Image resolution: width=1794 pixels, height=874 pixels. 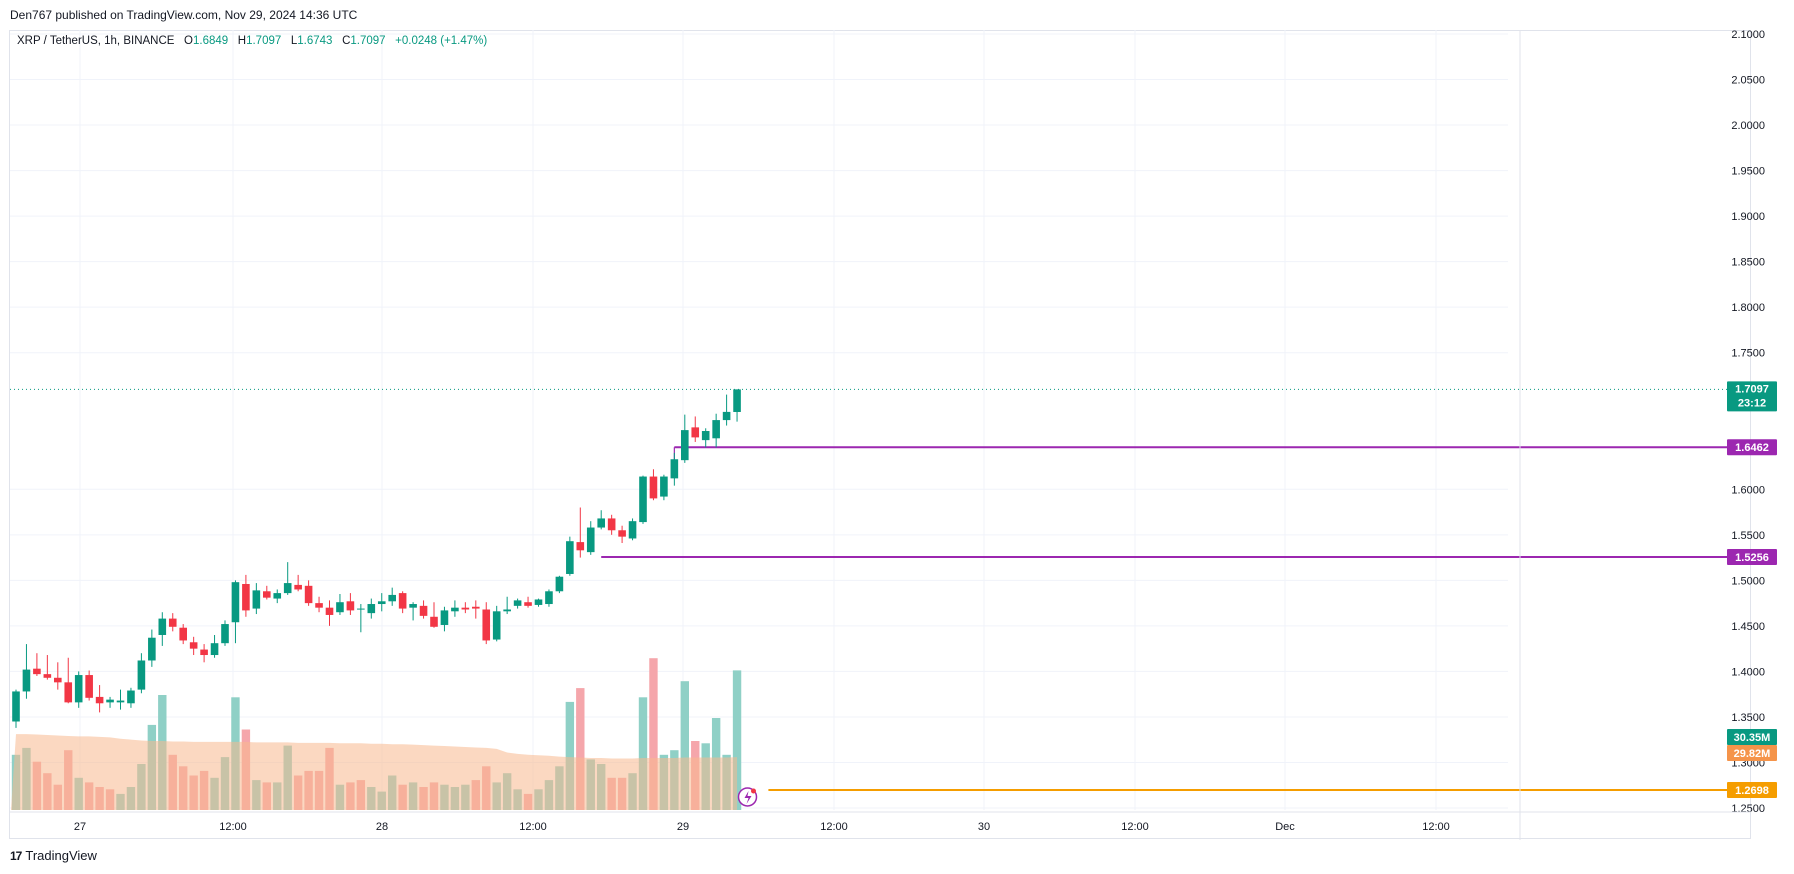 I want to click on replay-icon, so click(x=747, y=797).